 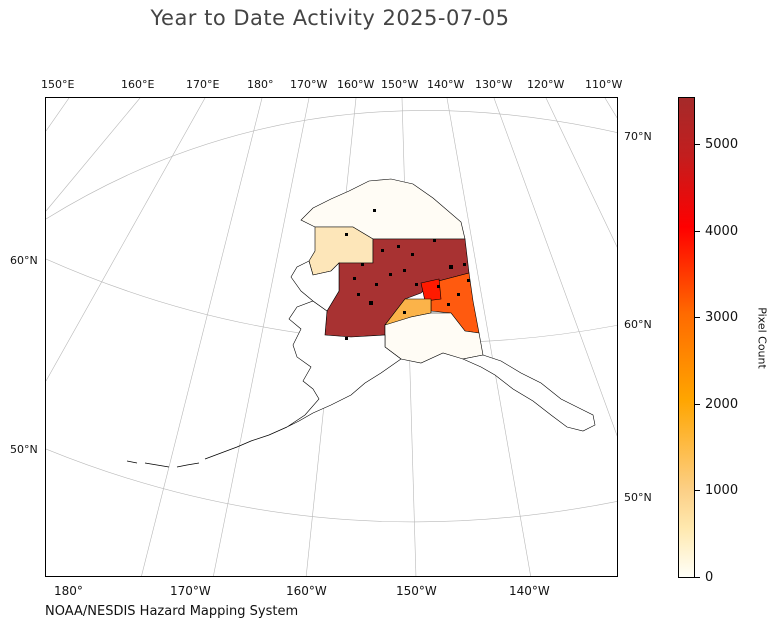 I want to click on colorbar-label: 4000, so click(x=722, y=231).